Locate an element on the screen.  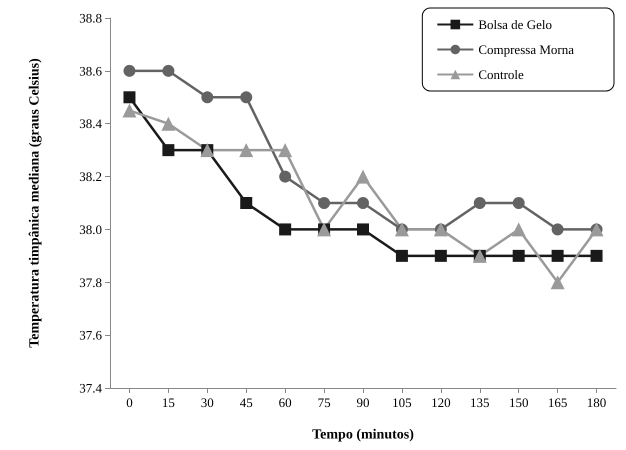
x-axis-title: Tempo (minutos) is located at coordinates (363, 435).